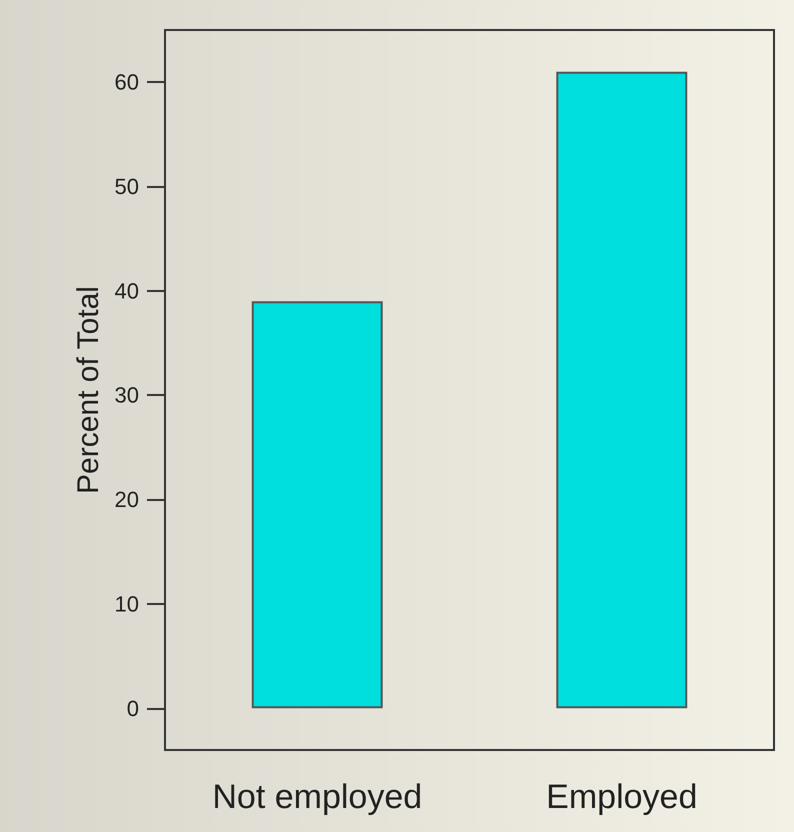 This screenshot has width=794, height=832. Describe the element at coordinates (126, 499) in the screenshot. I see `y-tick-label: 20` at that location.